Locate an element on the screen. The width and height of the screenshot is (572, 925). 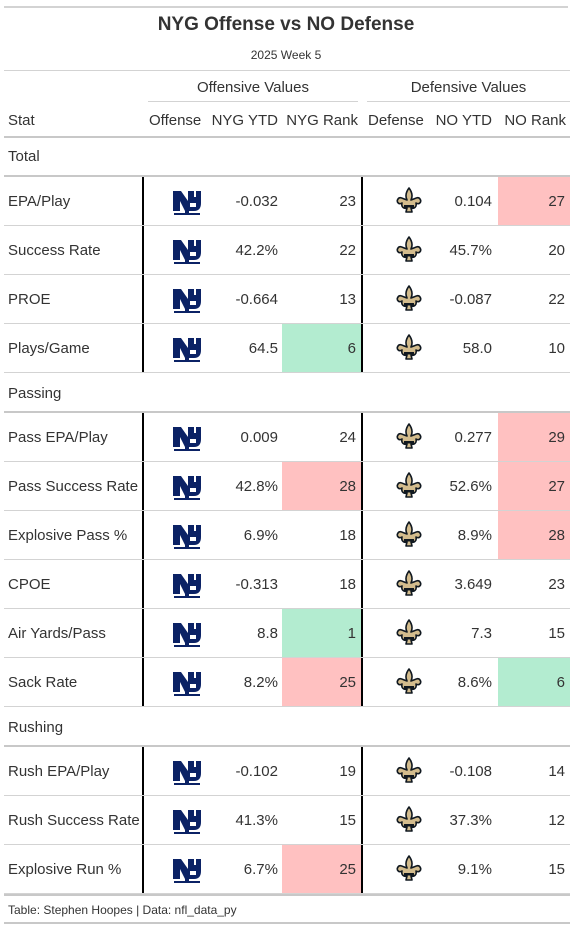
nyg-ytd-value: -0.313 is located at coordinates (256, 584).